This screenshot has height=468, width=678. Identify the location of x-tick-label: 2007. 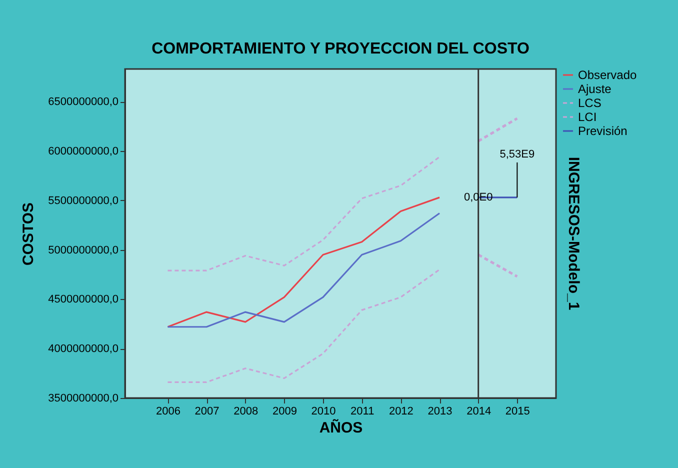
(207, 412).